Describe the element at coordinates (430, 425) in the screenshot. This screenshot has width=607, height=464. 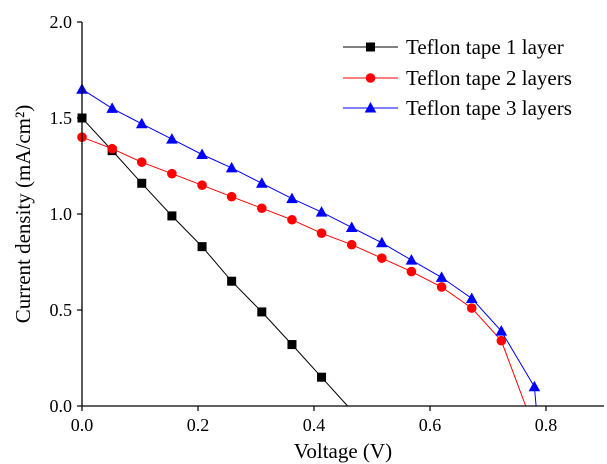
I see `x-tick-label: 0.6` at that location.